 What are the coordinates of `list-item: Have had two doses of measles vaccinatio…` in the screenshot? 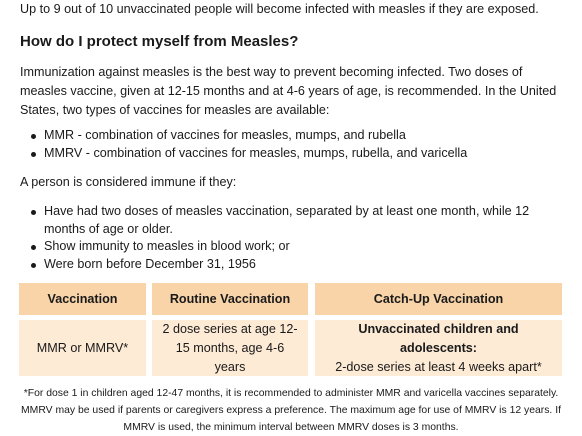 It's located at (290, 220).